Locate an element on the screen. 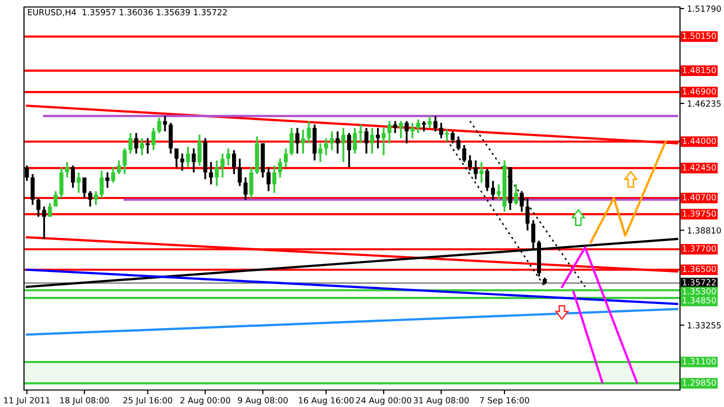 The width and height of the screenshot is (724, 407). ref-line-label: 1.36500 is located at coordinates (699, 269).